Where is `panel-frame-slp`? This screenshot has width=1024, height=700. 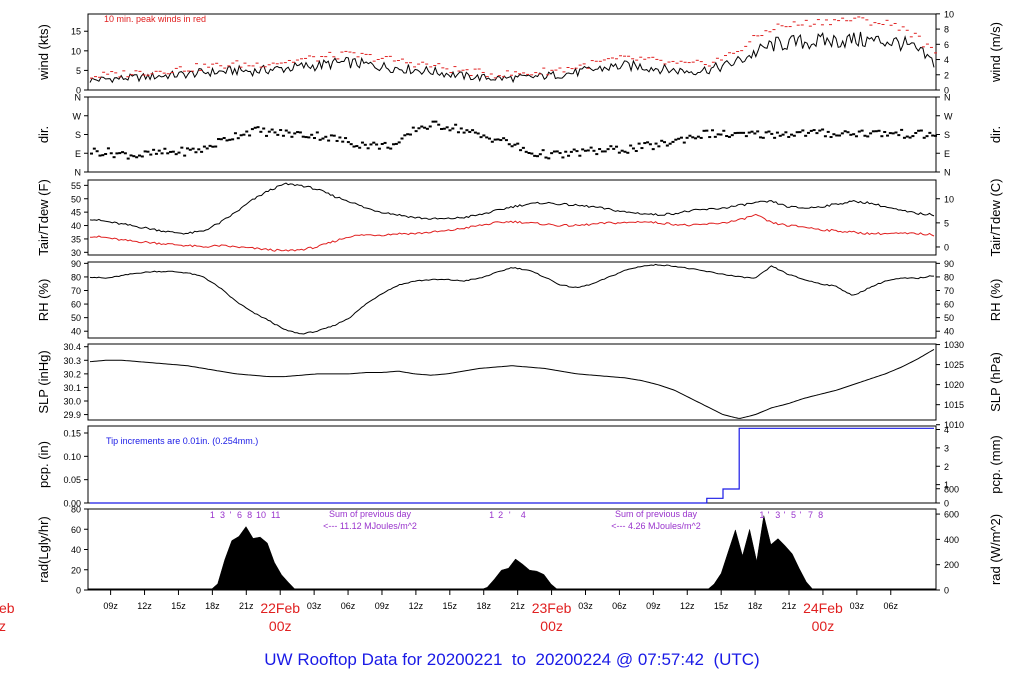
panel-frame-slp is located at coordinates (512, 382).